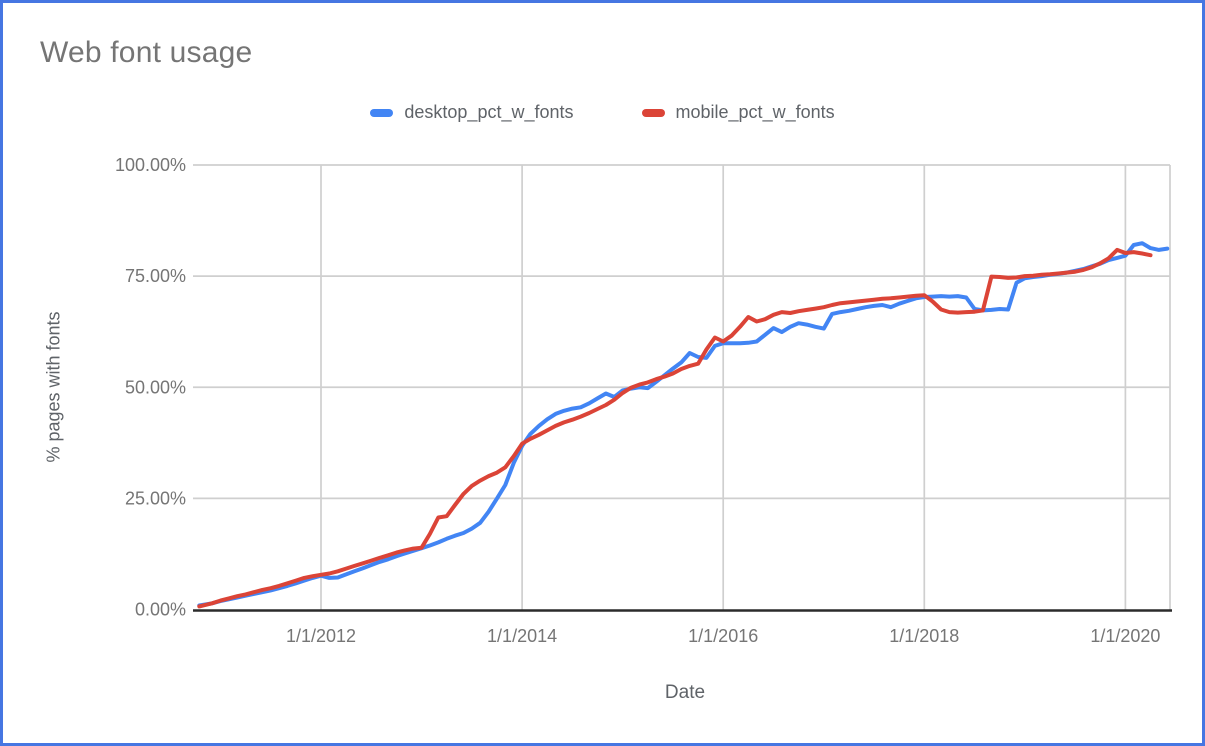  I want to click on legend-item-mobile: mobile_pct_w_fonts, so click(738, 112).